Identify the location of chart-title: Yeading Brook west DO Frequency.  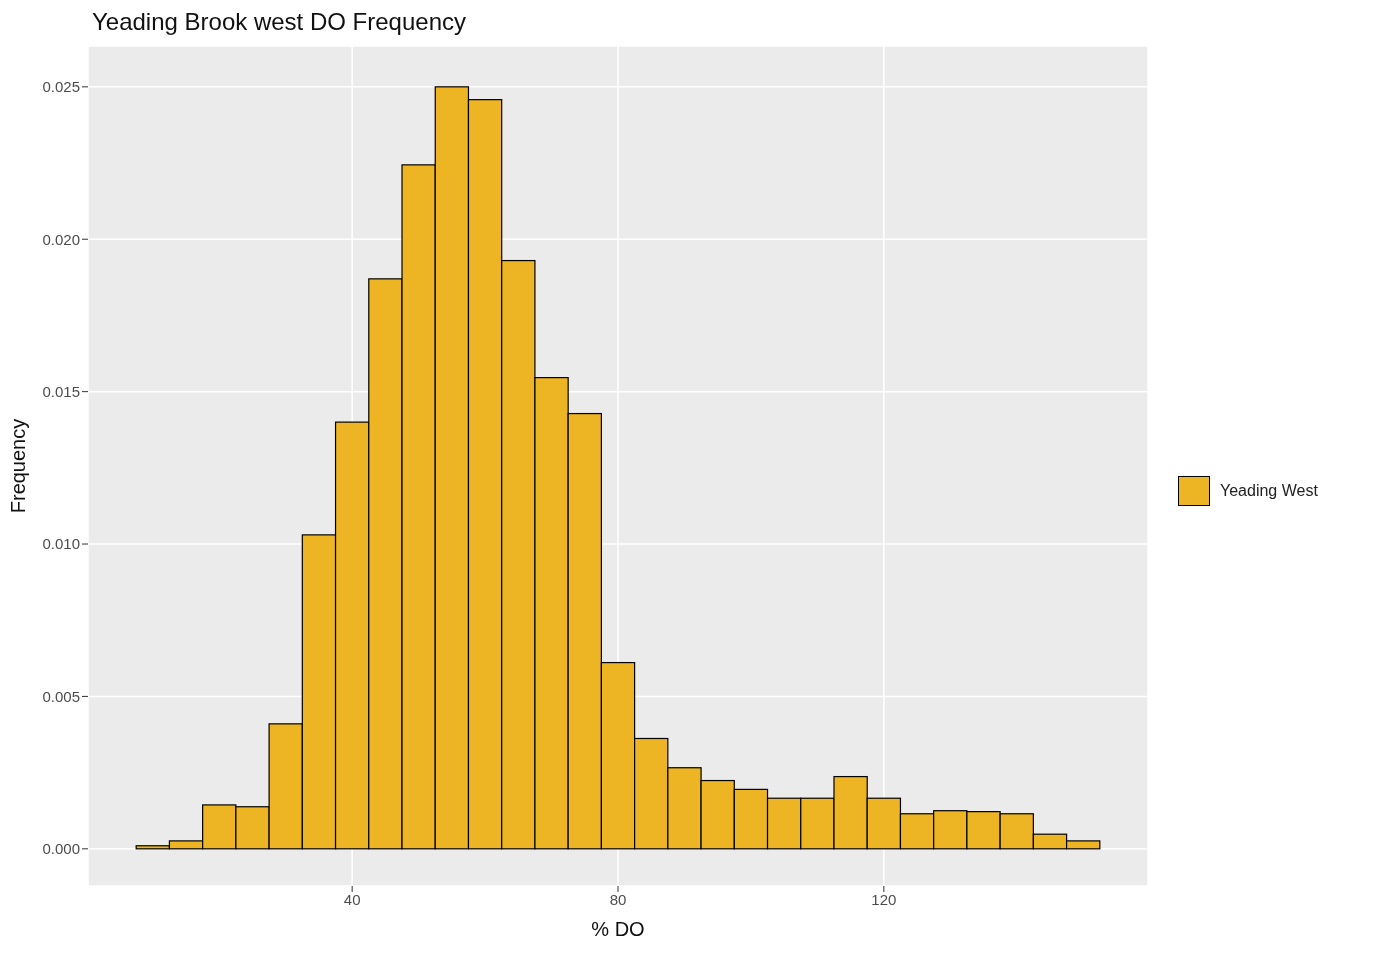
(279, 22).